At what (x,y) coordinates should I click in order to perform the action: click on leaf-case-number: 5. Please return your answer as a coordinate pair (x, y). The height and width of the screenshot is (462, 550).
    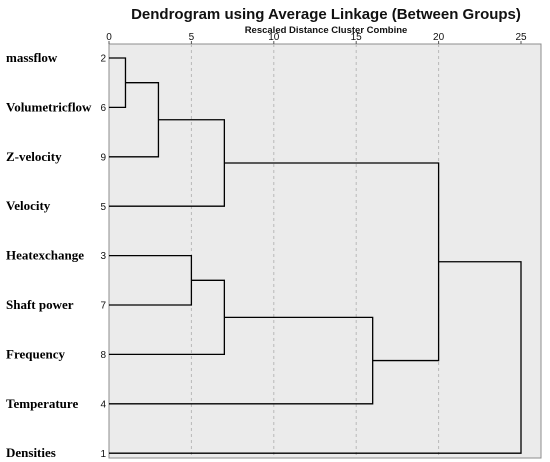
    Looking at the image, I should click on (103, 207).